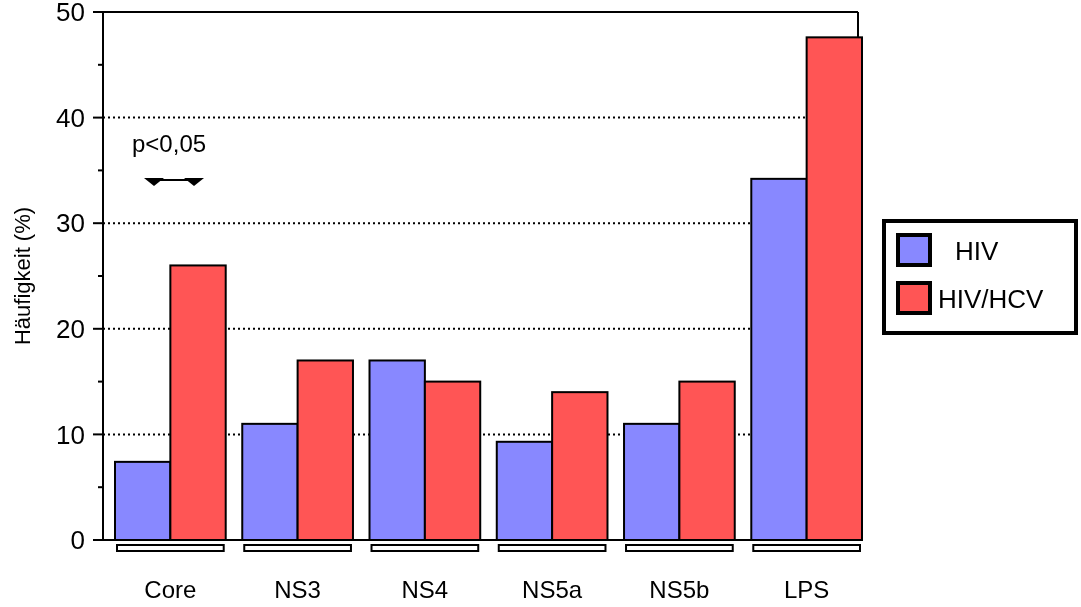  I want to click on y-tick-label: 10, so click(70, 434).